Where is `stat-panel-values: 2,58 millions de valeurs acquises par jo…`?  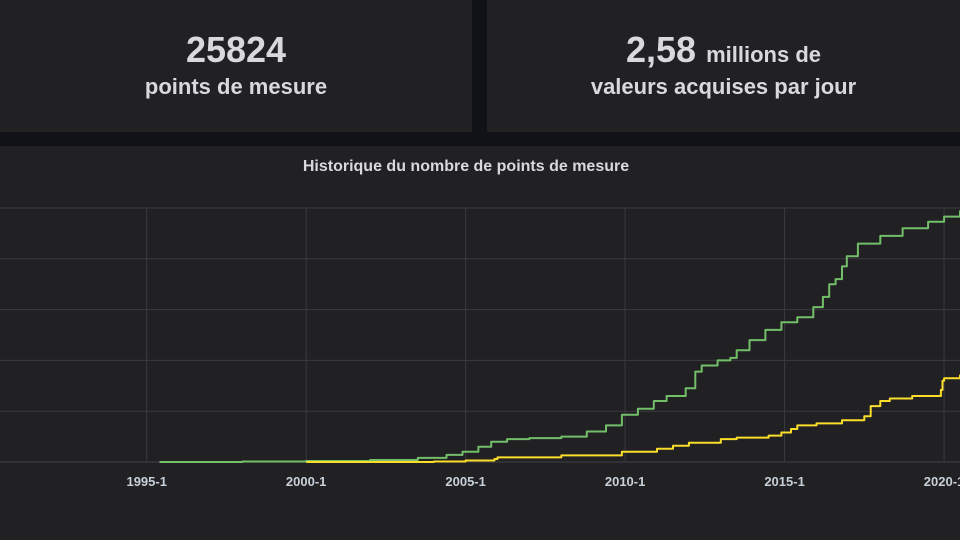
stat-panel-values: 2,58 millions de valeurs acquises par jo… is located at coordinates (723, 66).